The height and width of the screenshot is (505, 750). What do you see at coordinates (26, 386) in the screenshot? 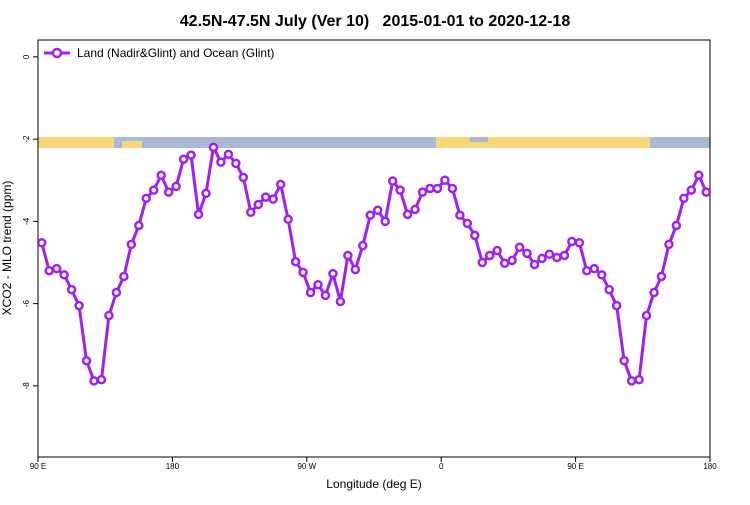
I see `y-tick-label: -8` at bounding box center [26, 386].